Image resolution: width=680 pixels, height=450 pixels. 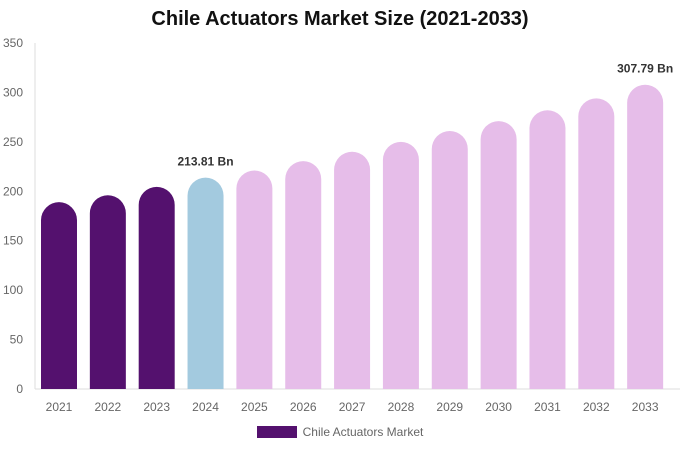 What do you see at coordinates (205, 283) in the screenshot?
I see `bar-2024` at bounding box center [205, 283].